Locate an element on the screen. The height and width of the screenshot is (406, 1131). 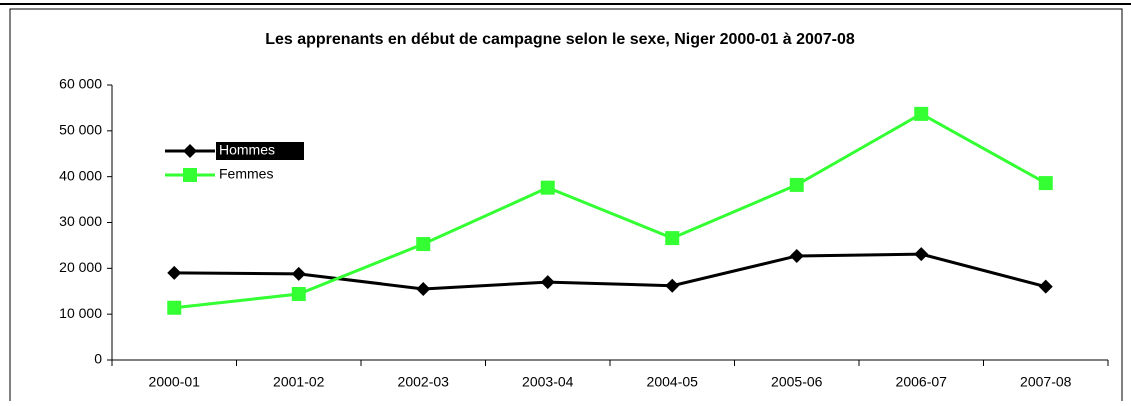
legend-label: Hommes is located at coordinates (247, 150).